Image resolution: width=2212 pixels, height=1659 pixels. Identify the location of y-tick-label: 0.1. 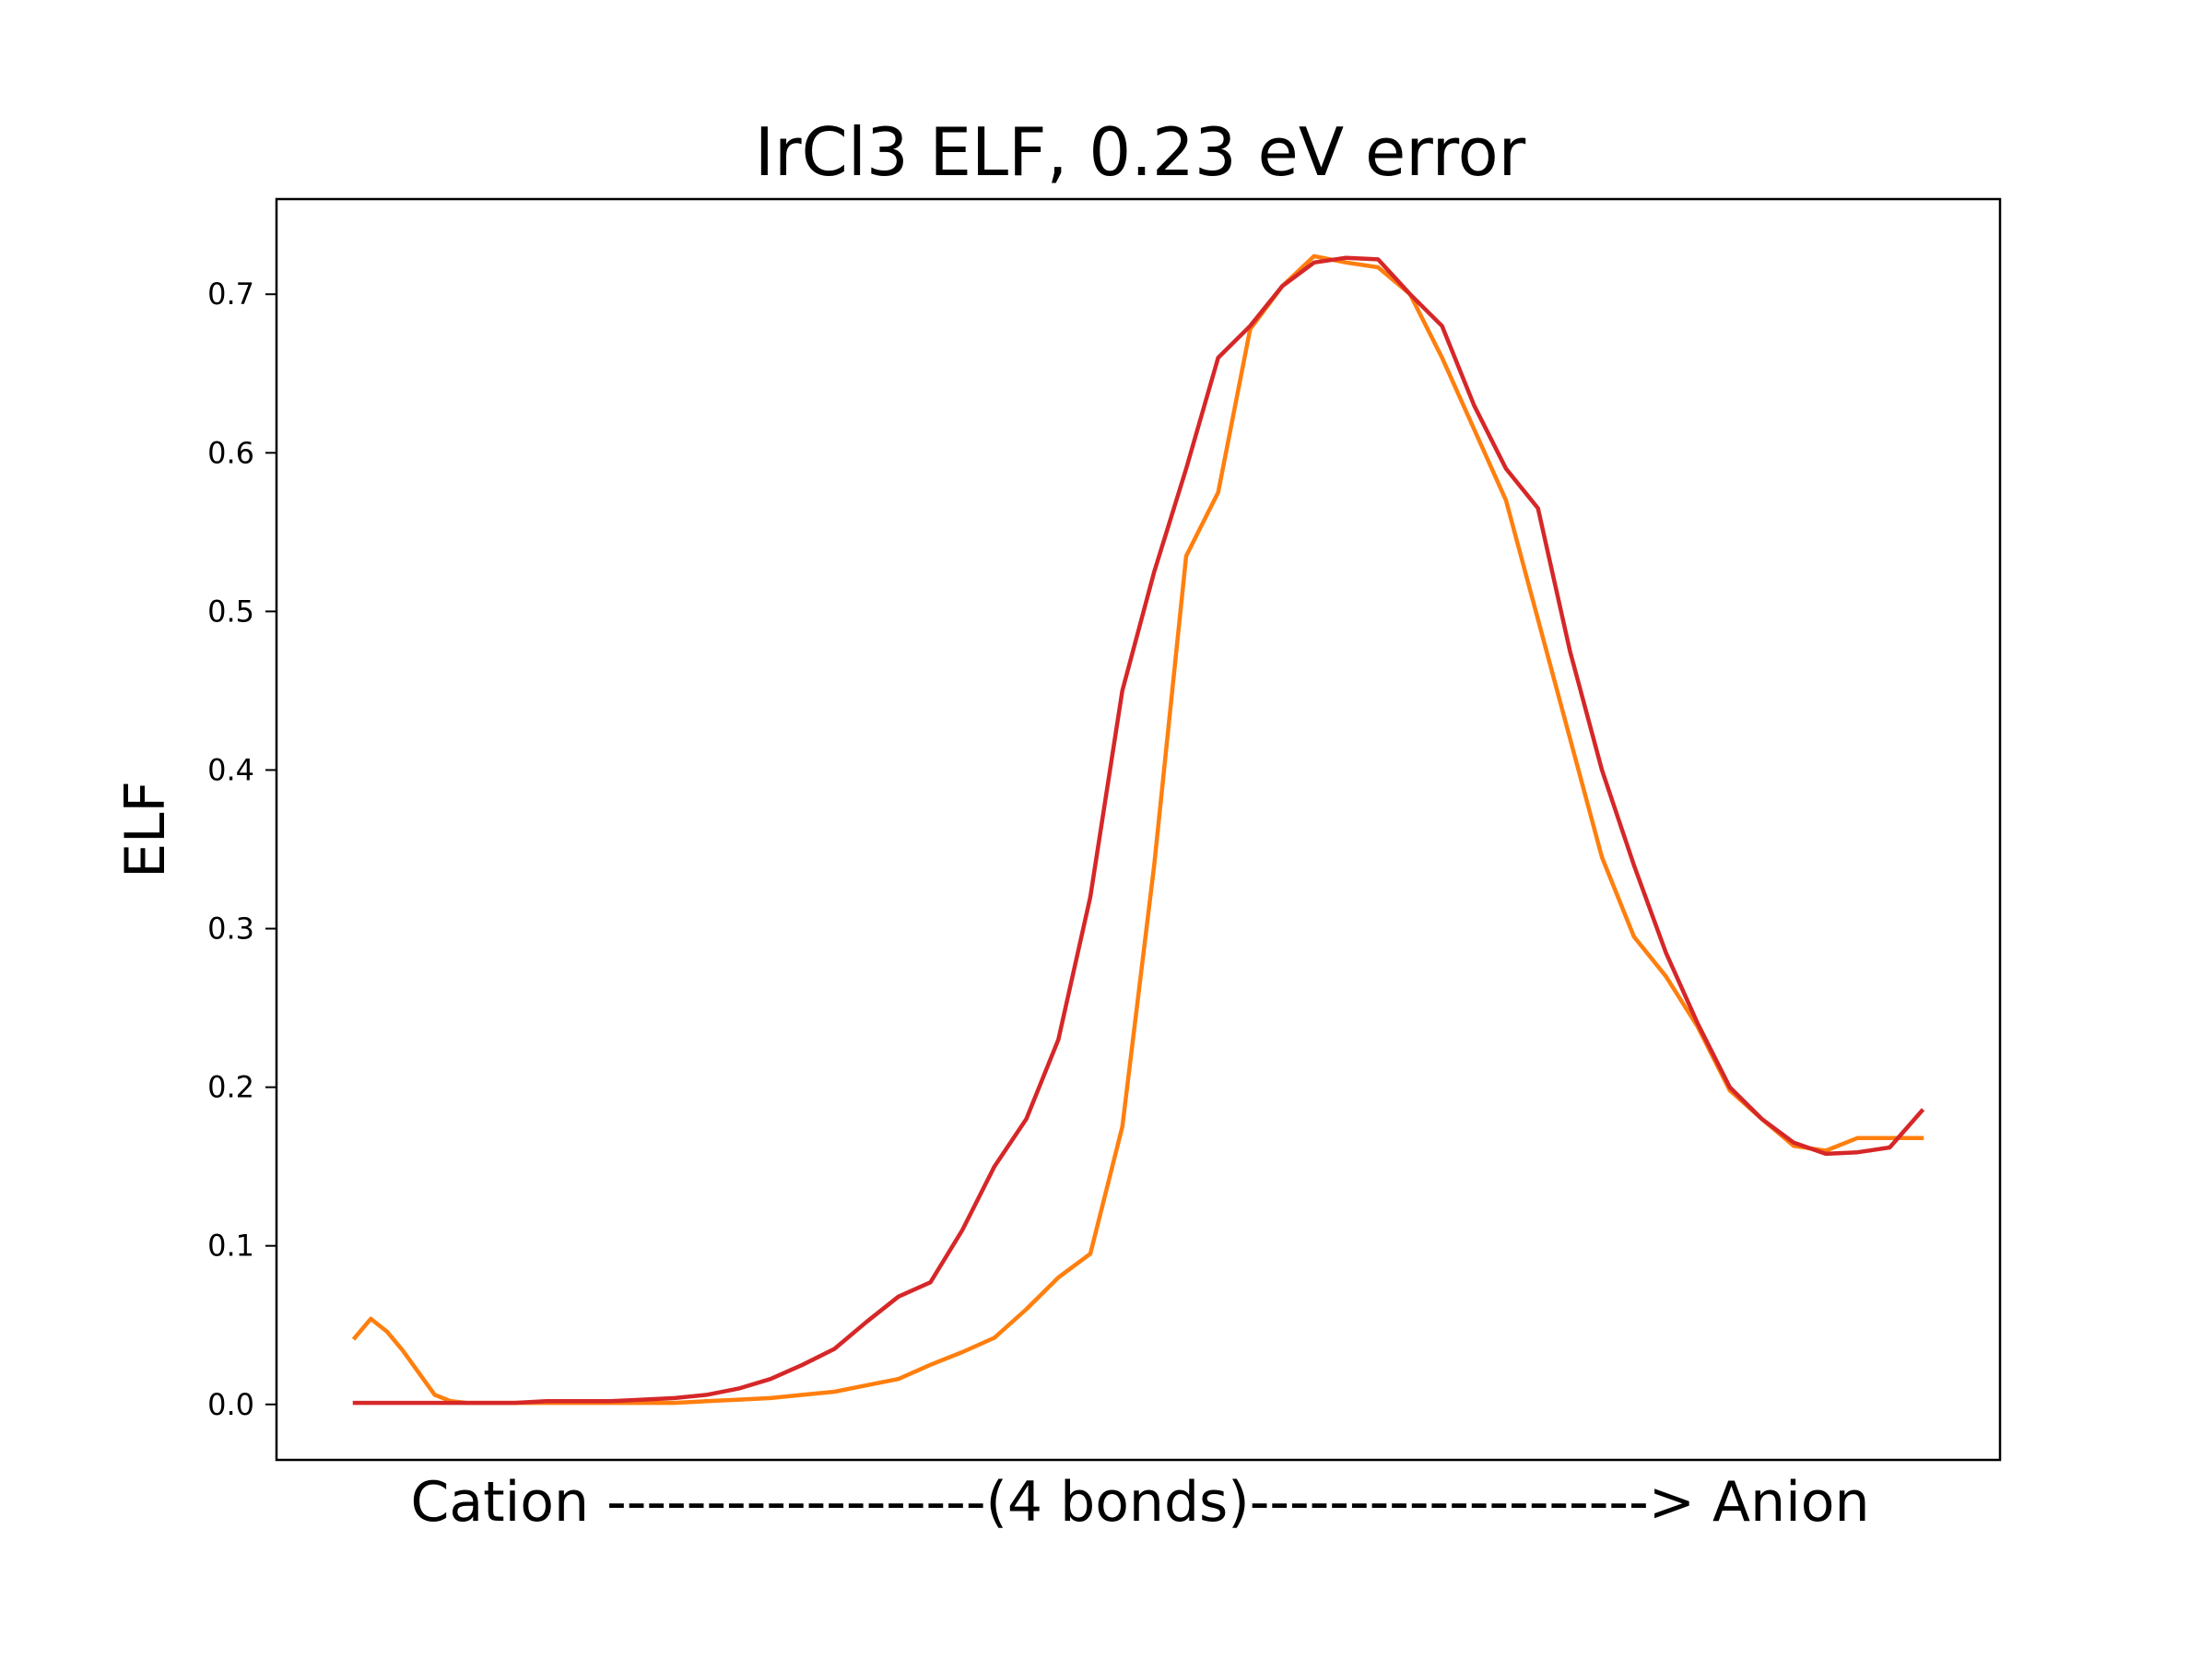
(230, 1246).